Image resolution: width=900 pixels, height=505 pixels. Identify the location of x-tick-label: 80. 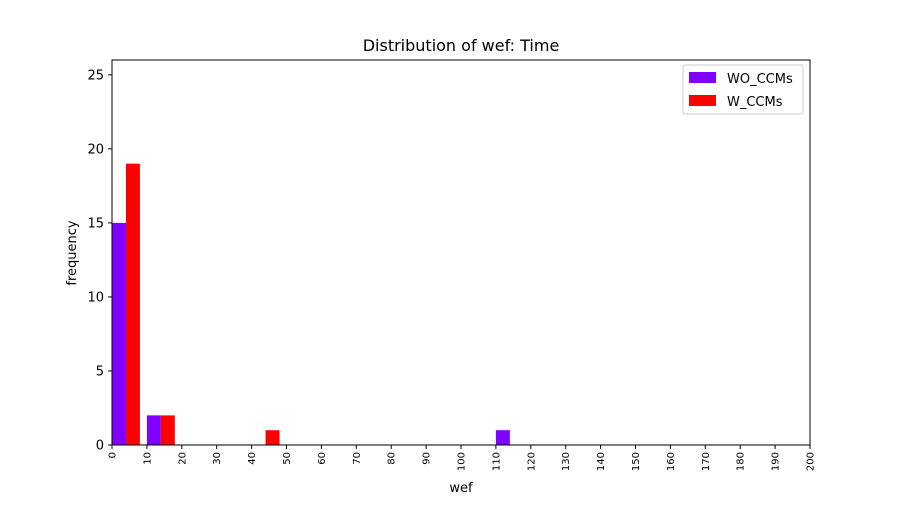
(392, 458).